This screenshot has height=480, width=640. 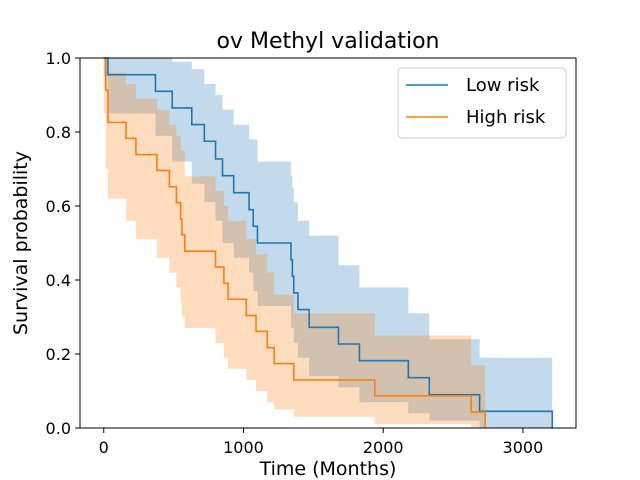 What do you see at coordinates (104, 447) in the screenshot?
I see `x-tick-label: 0` at bounding box center [104, 447].